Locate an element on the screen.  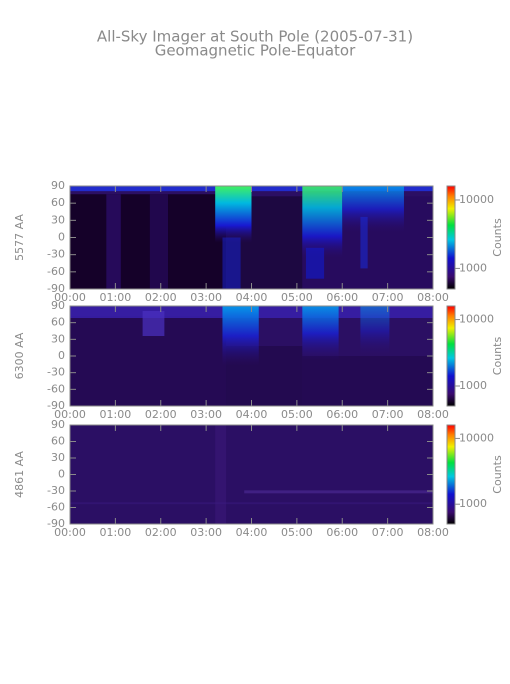
heatmap-background is located at coordinates (251, 474).